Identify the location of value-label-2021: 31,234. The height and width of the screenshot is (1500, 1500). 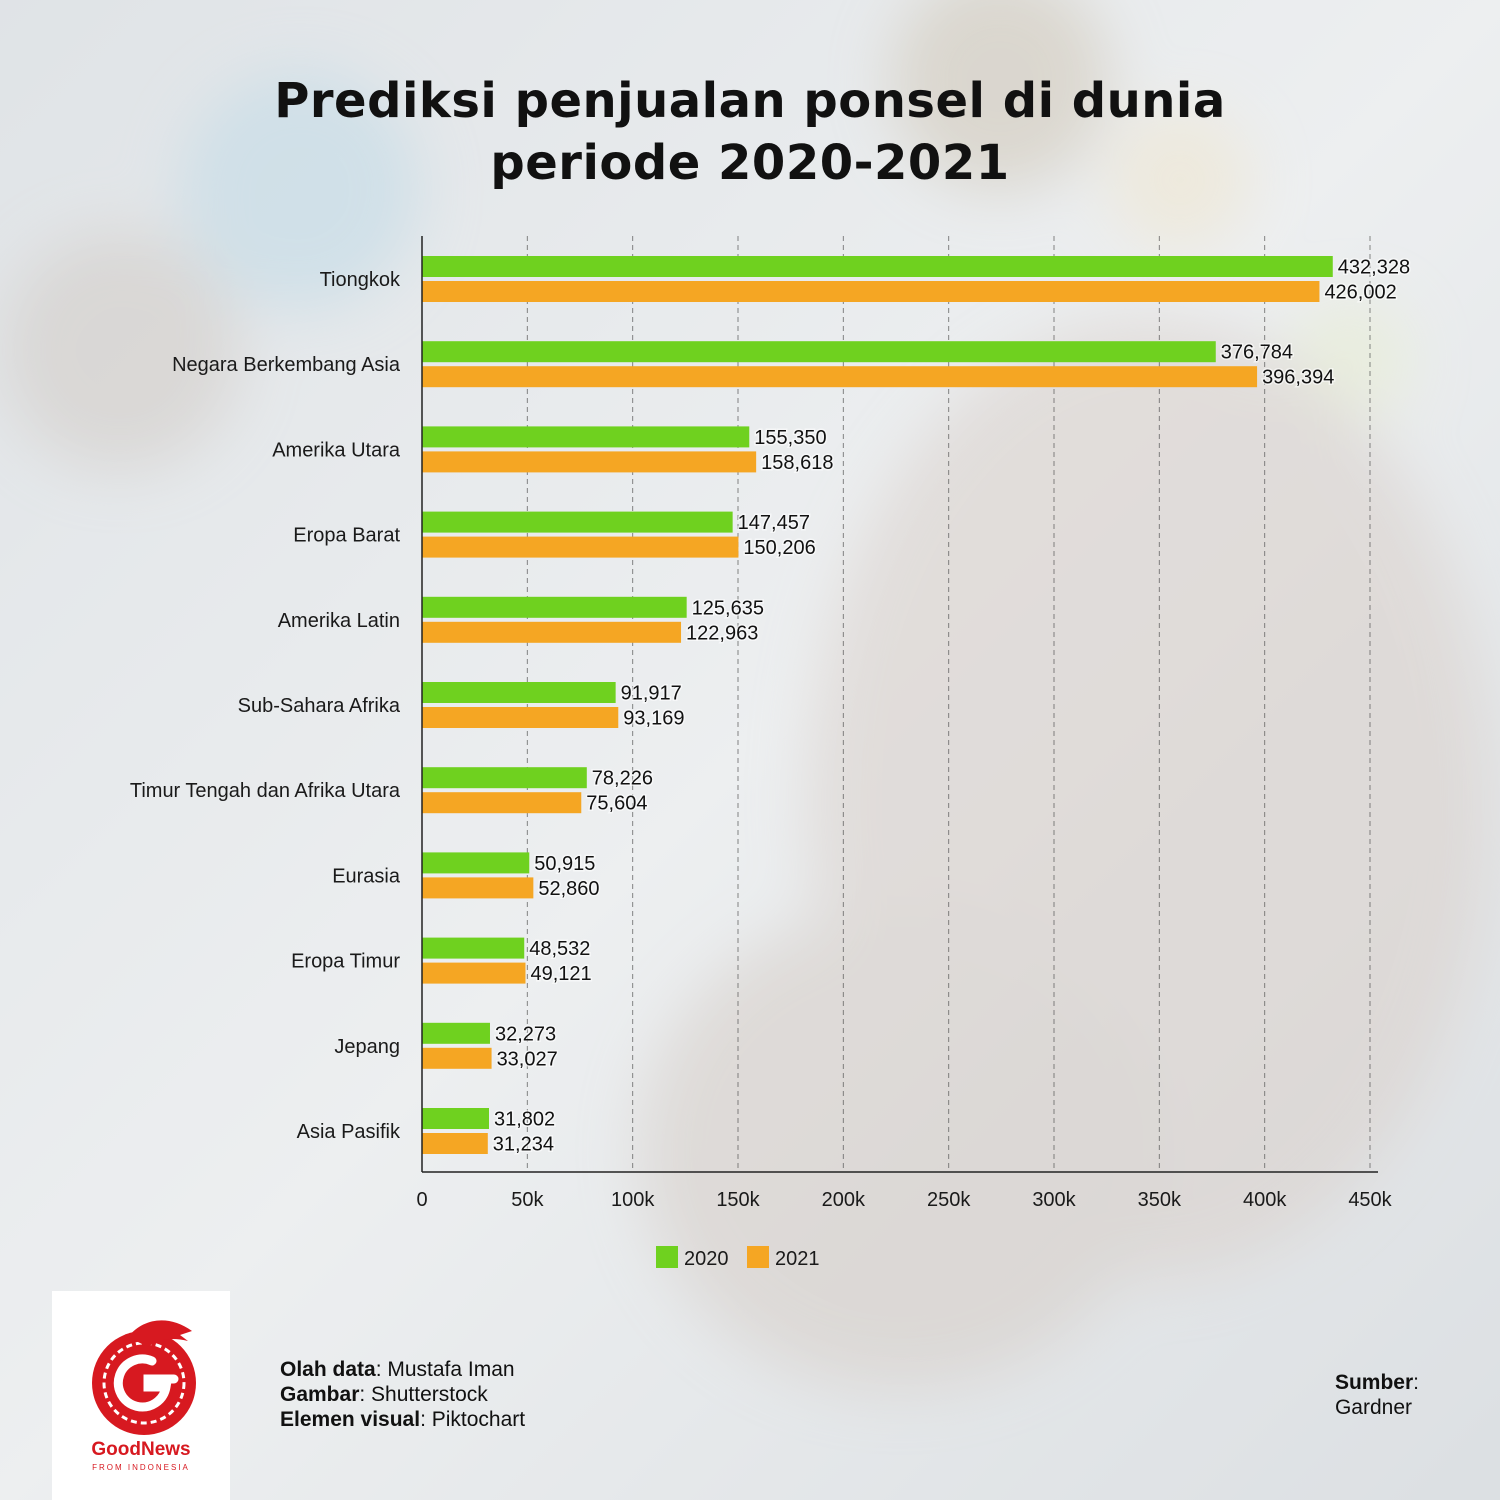
(523, 1145).